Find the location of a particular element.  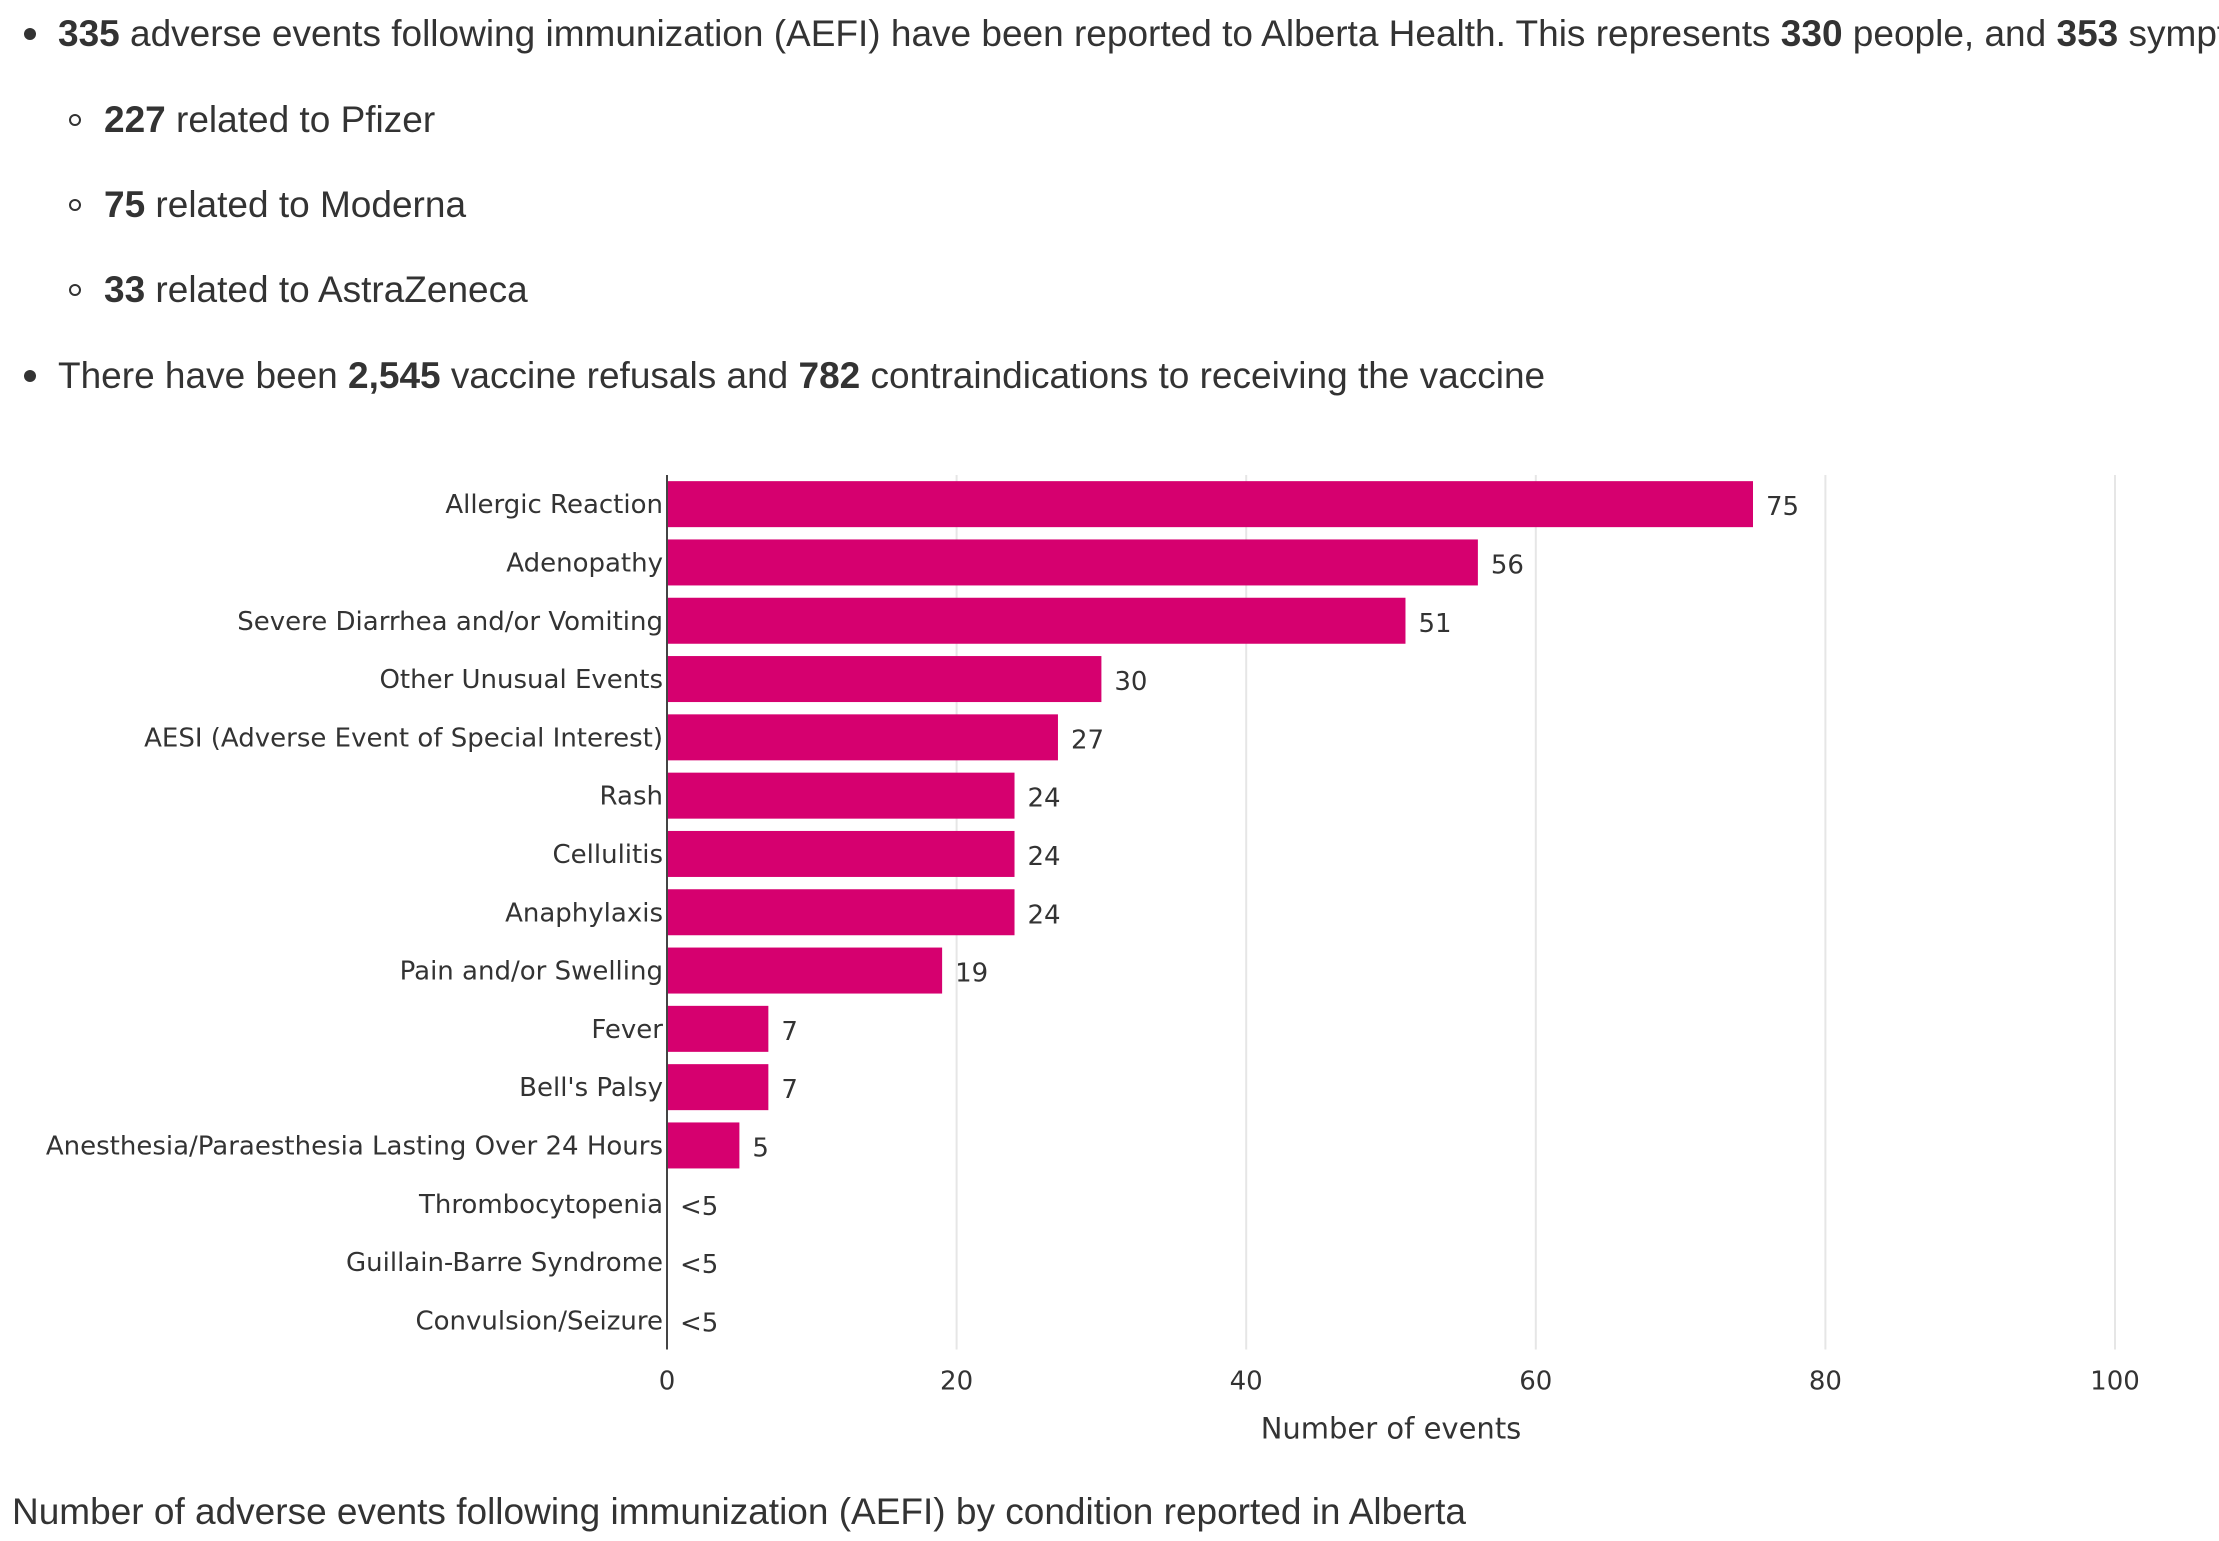

data-label: 19 is located at coordinates (971, 974).